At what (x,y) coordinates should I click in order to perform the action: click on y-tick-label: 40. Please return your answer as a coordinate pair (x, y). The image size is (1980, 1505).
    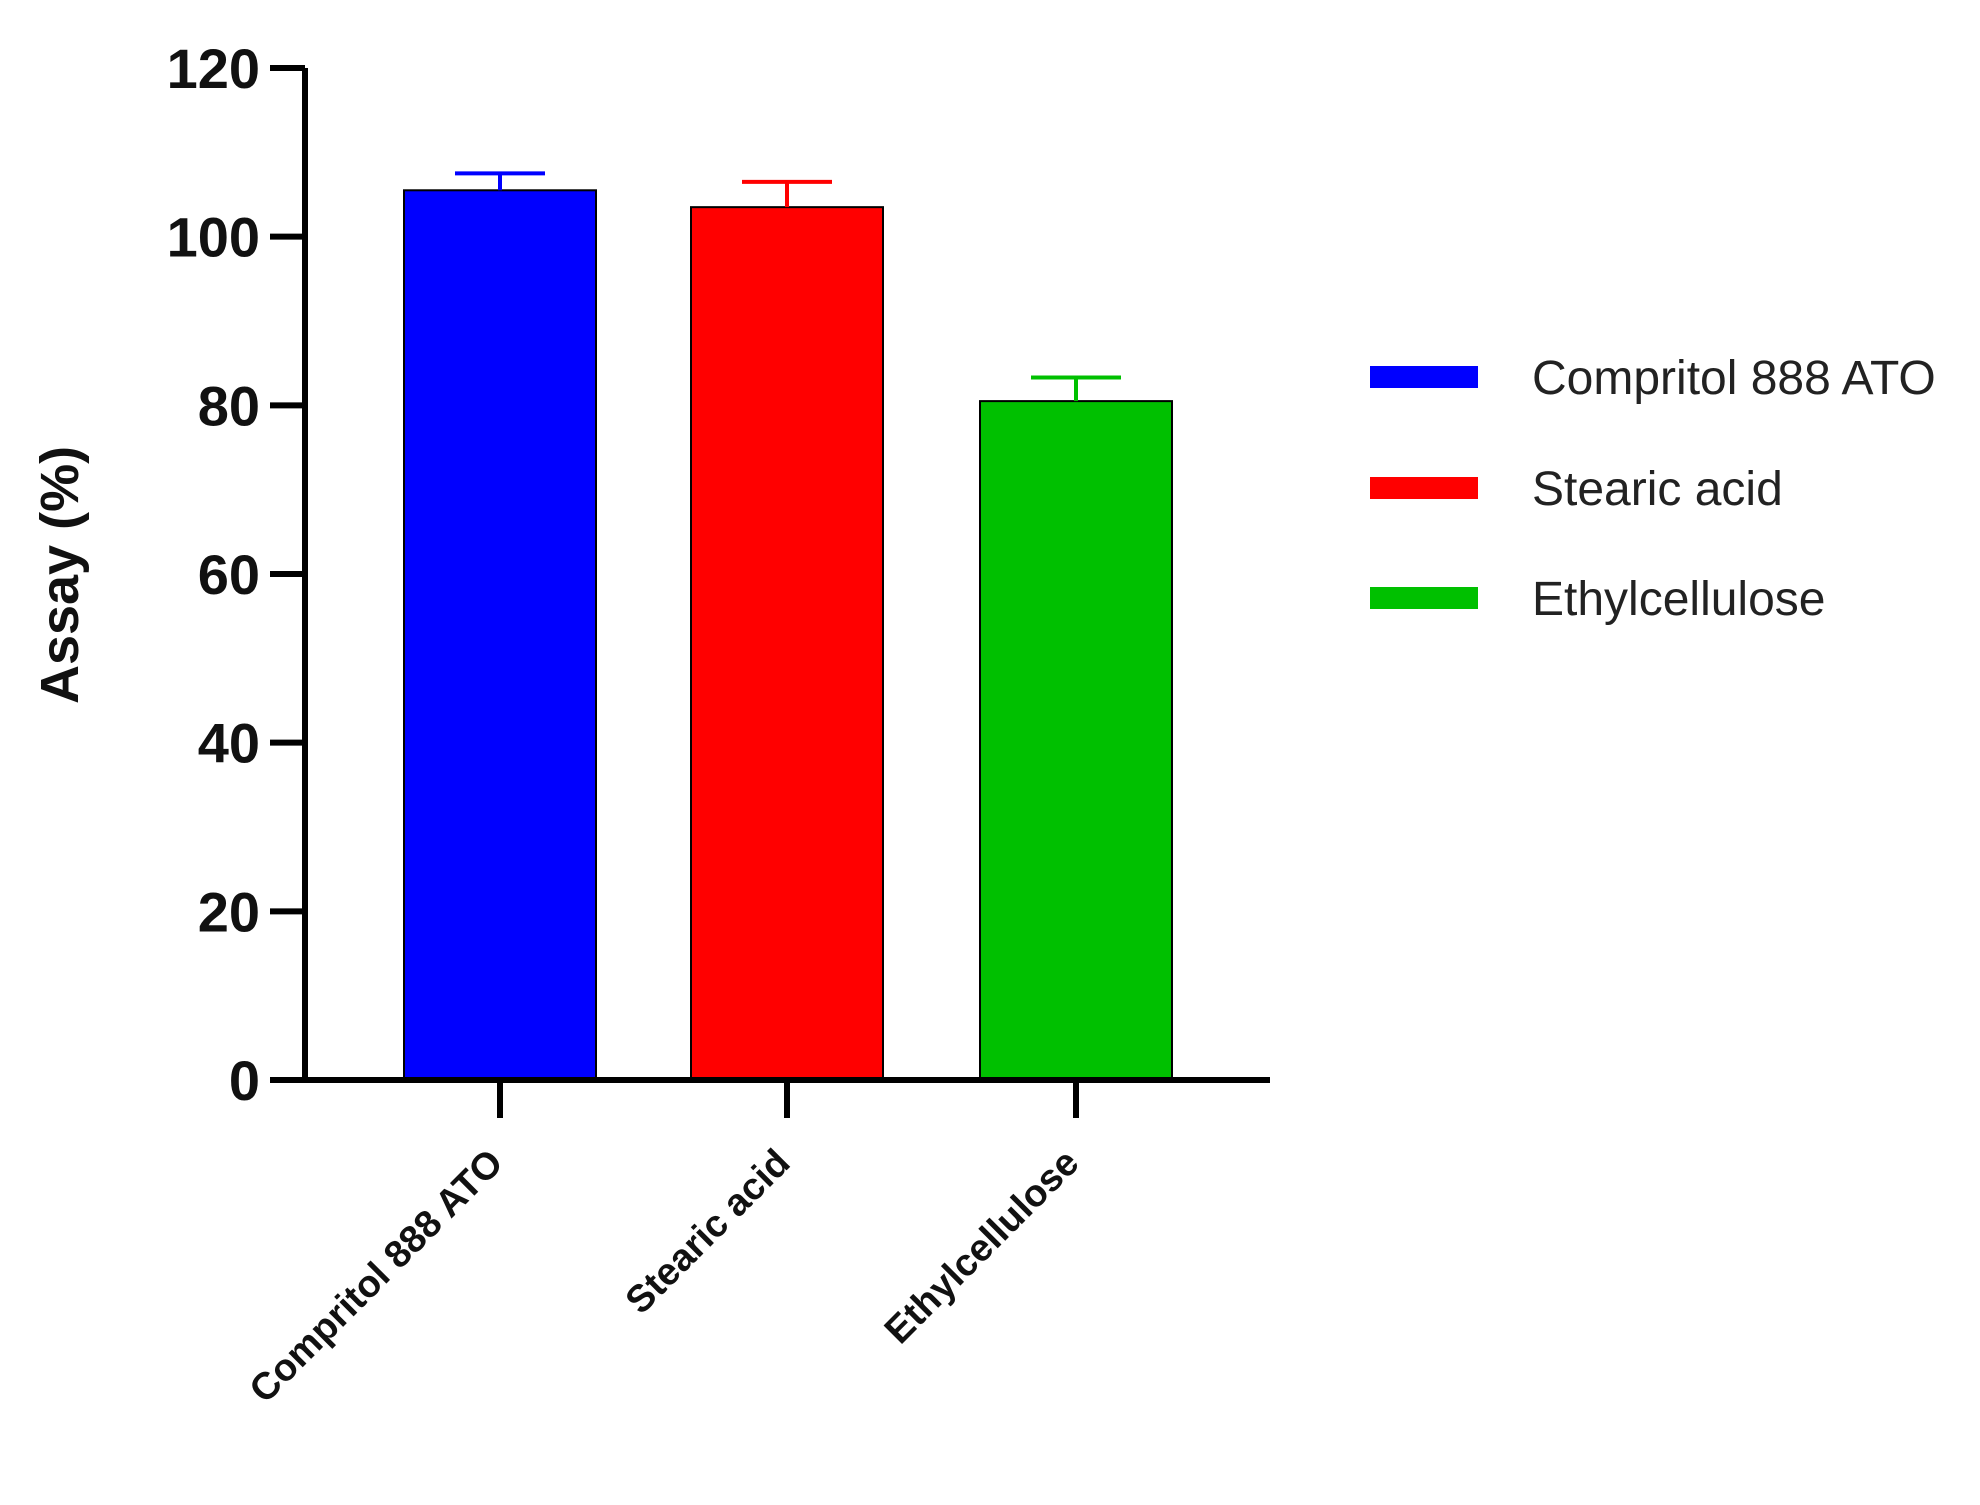
    Looking at the image, I should click on (229, 743).